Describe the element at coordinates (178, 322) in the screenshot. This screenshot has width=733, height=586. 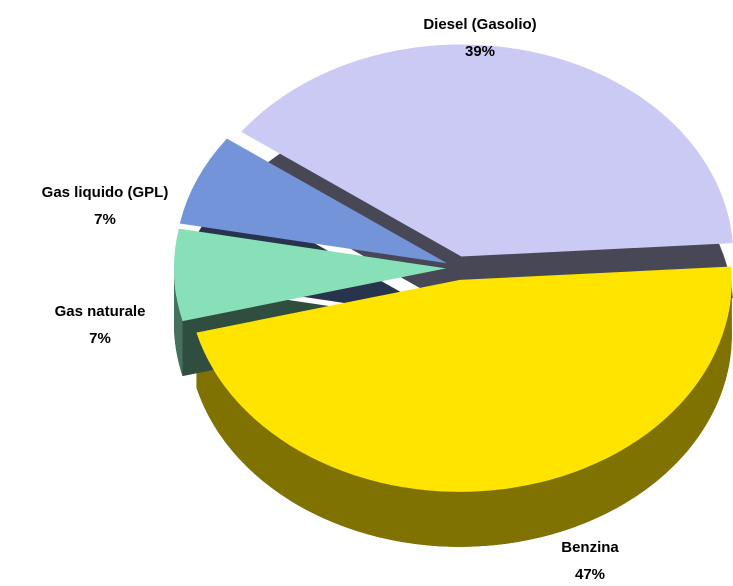
I see `slice-wall` at that location.